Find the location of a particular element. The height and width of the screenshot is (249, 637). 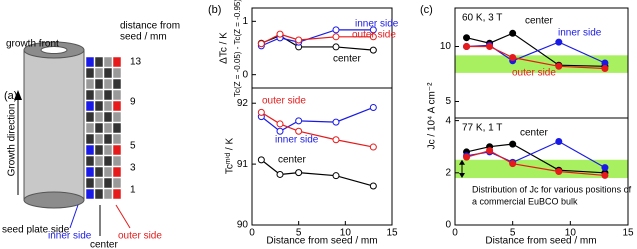

y-tick-label: 2 is located at coordinates (448, 172).